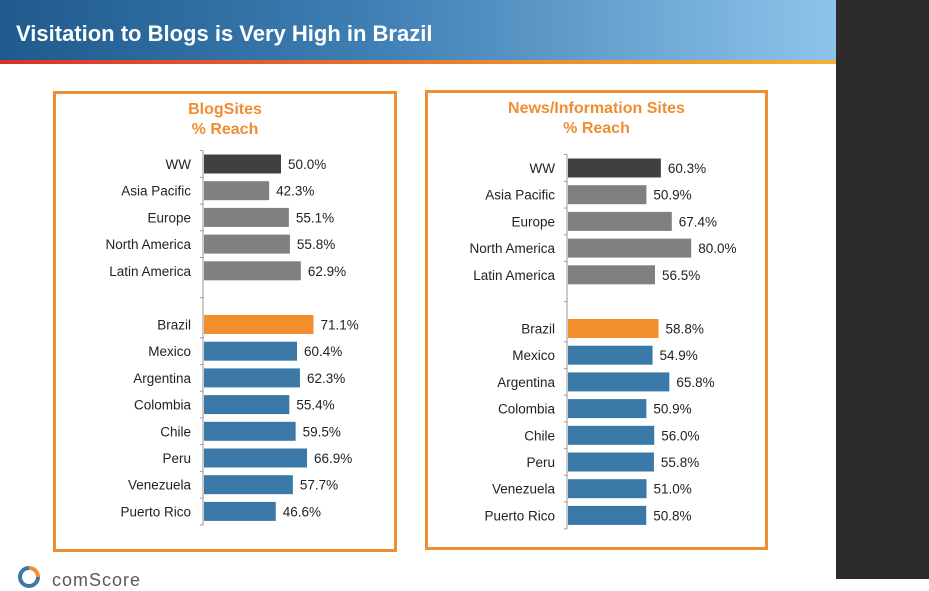 This screenshot has height=591, width=929. What do you see at coordinates (326, 378) in the screenshot?
I see `value-label: 62.3%` at bounding box center [326, 378].